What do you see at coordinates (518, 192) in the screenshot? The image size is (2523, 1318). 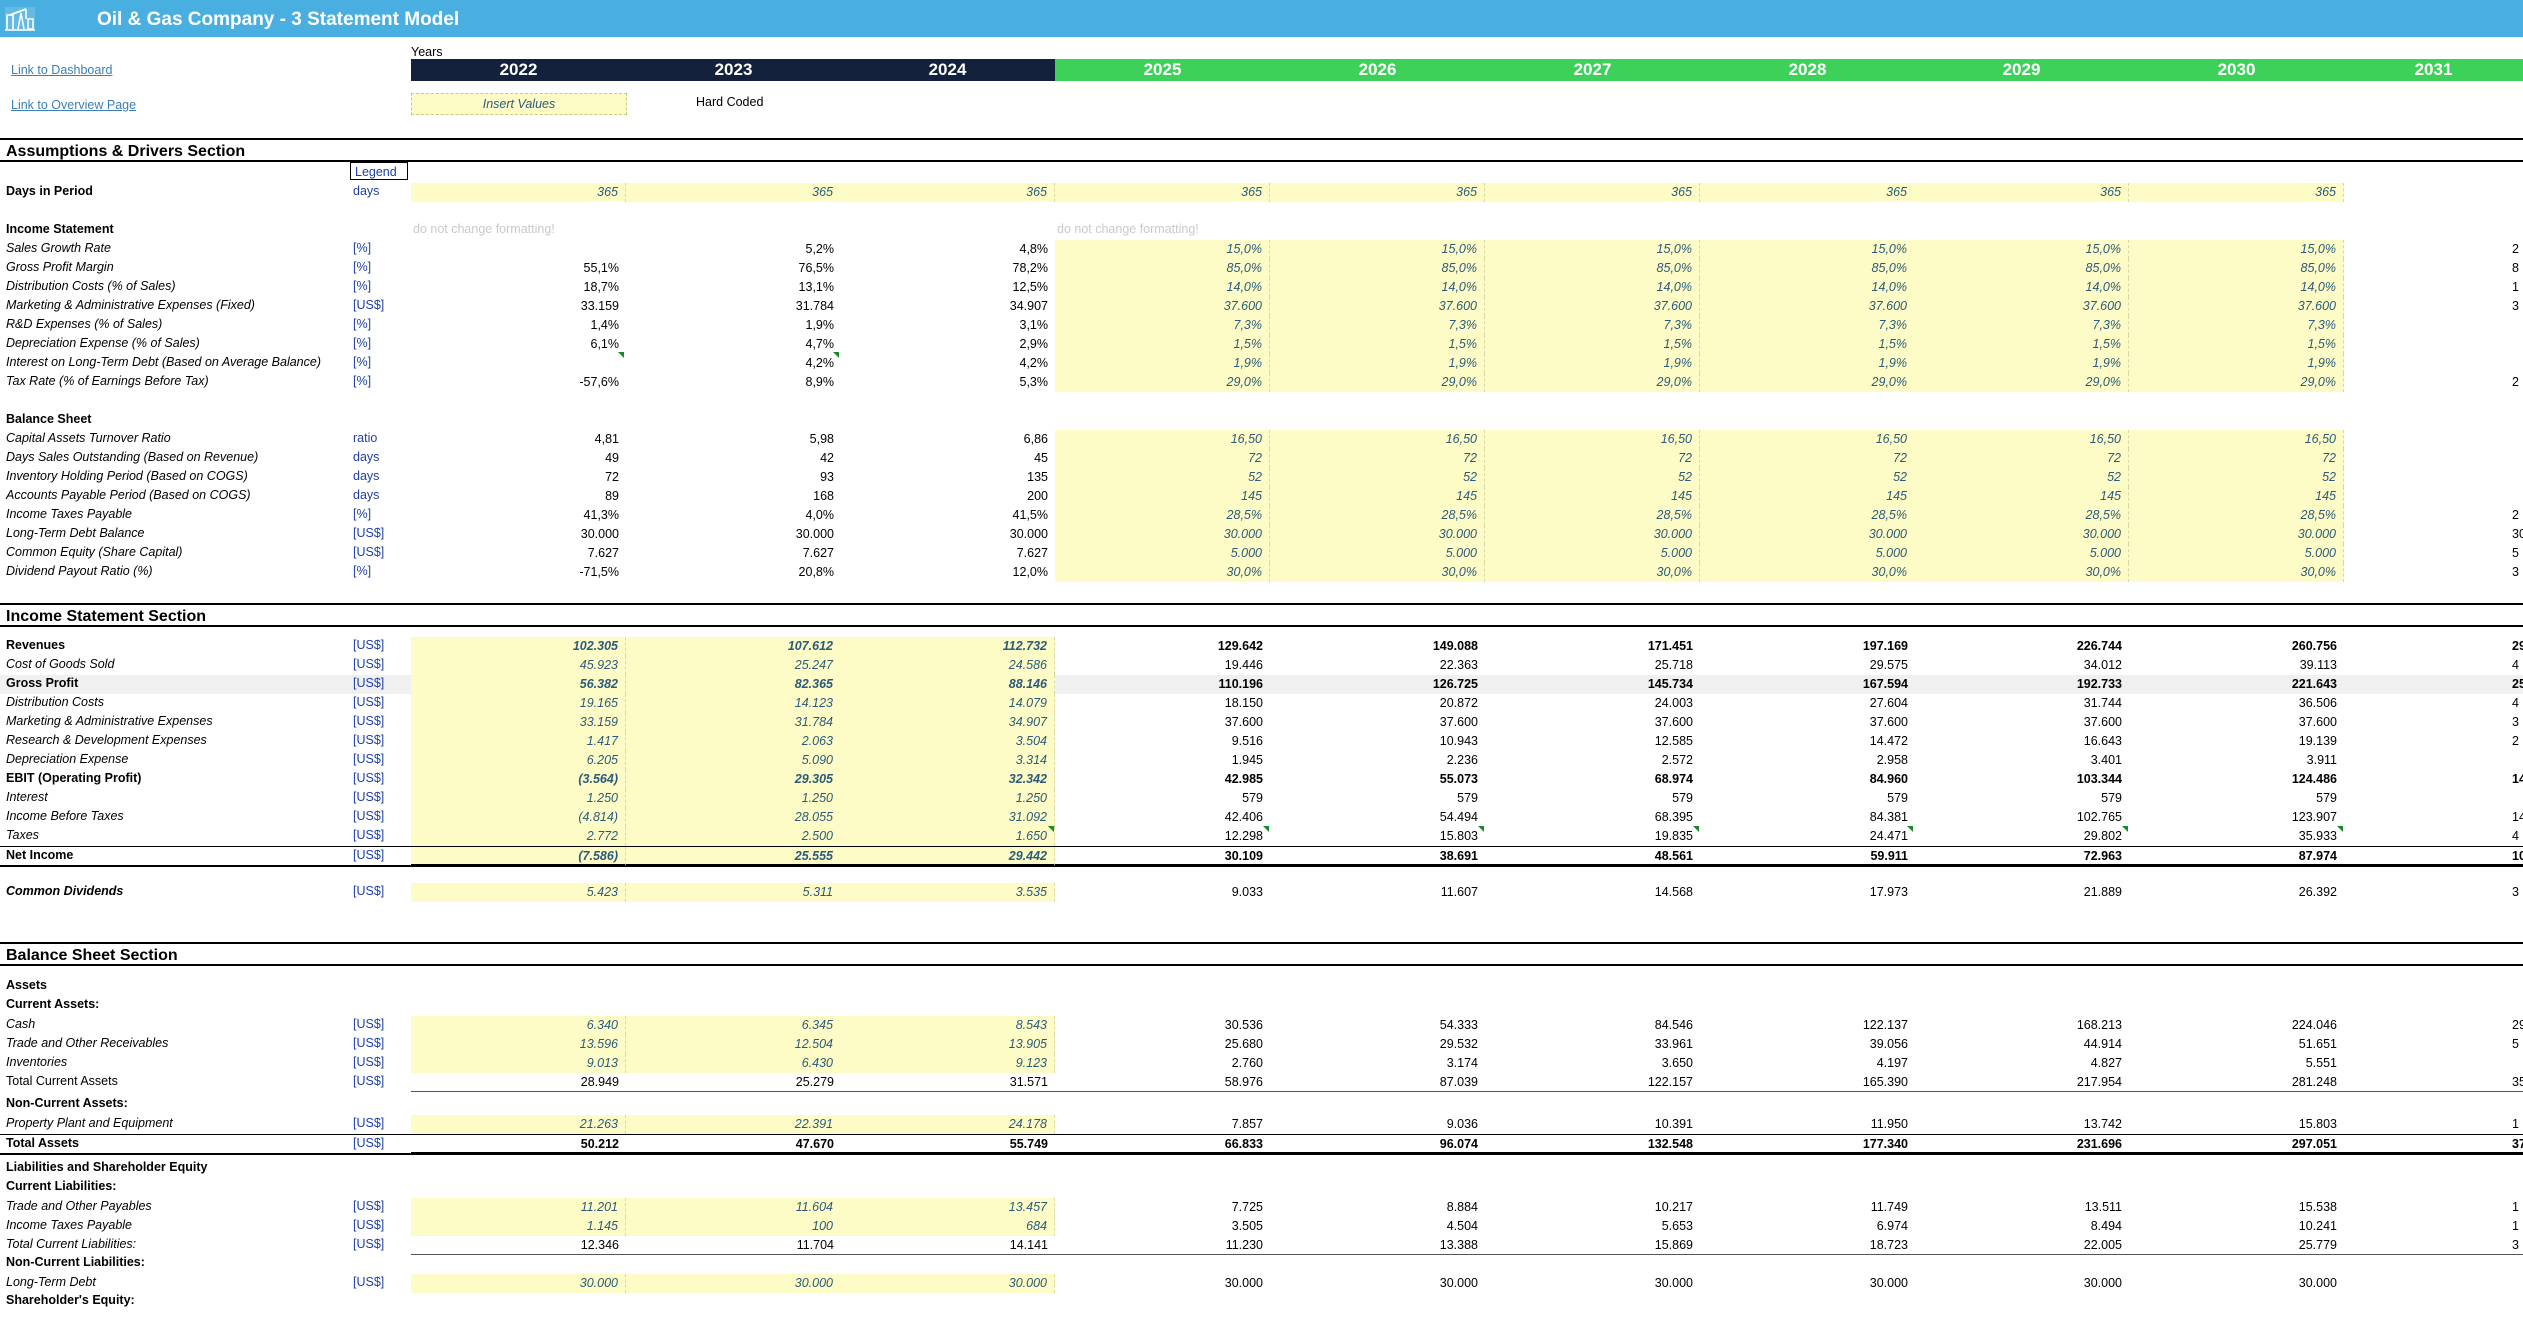 I see `cell-2022: 365` at bounding box center [518, 192].